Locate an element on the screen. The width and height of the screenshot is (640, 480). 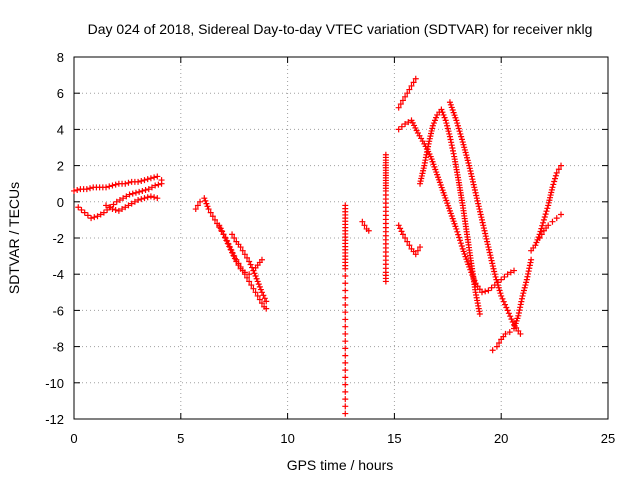
y-tick-label: 2 is located at coordinates (60, 166).